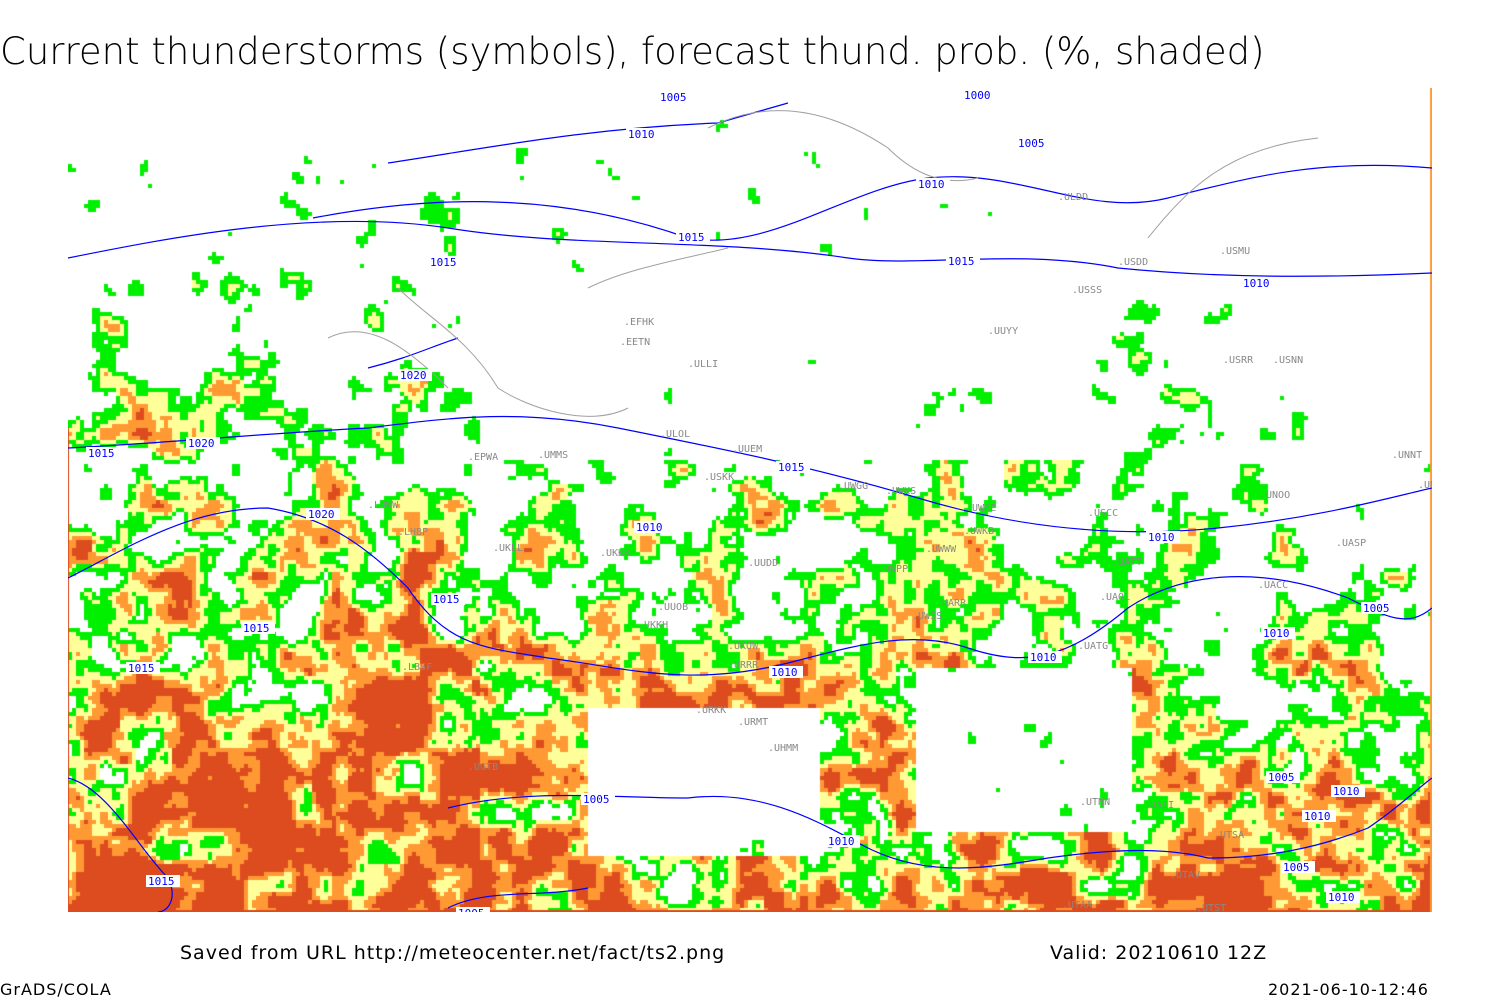 This screenshot has width=1500, height=1000. I want to click on station-code: .UKOW, so click(743, 646).